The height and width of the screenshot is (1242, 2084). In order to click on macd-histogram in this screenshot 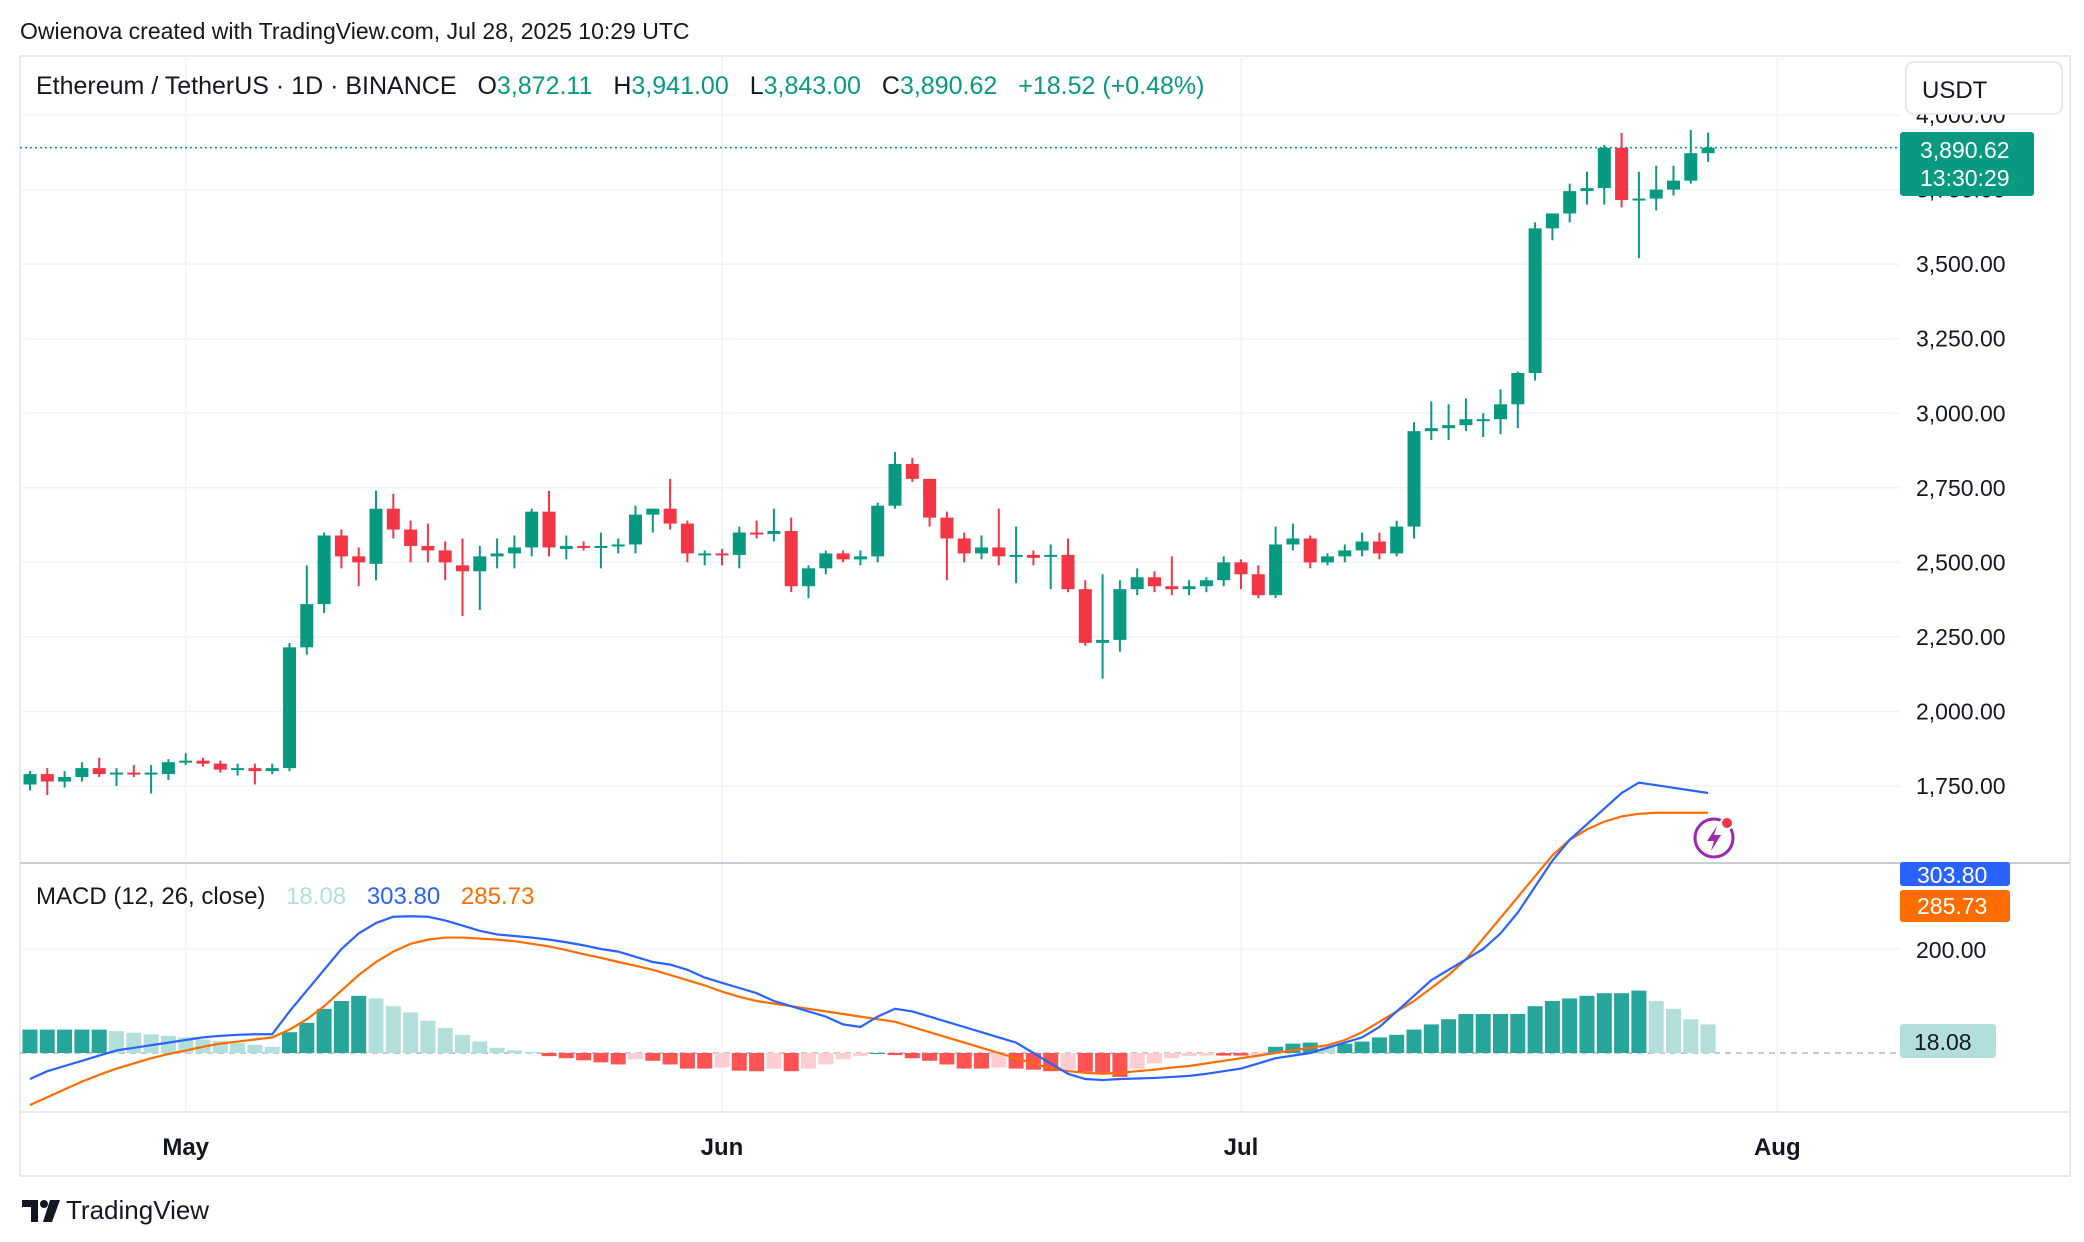, I will do `click(869, 1033)`.